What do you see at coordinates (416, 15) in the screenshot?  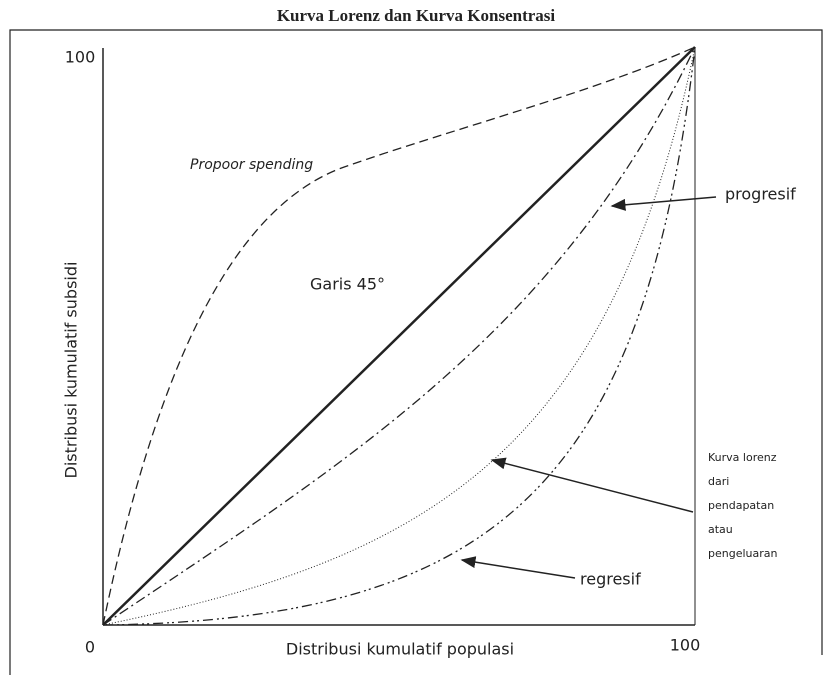 I see `title: Kurva Lorenz dan Kurva Konsentrasi` at bounding box center [416, 15].